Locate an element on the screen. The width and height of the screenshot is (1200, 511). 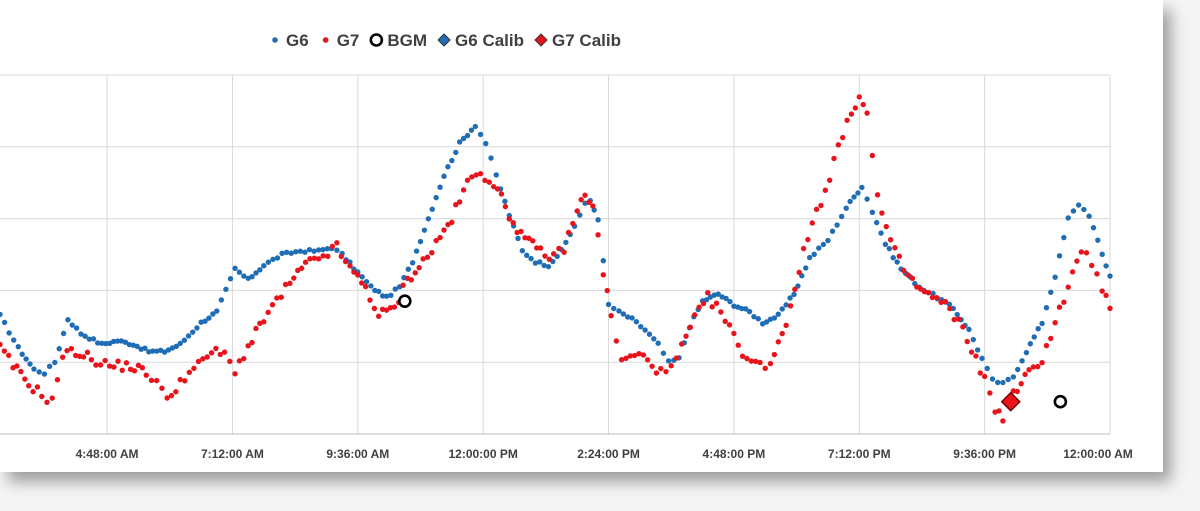
legend-diamond-marker is located at coordinates (444, 40).